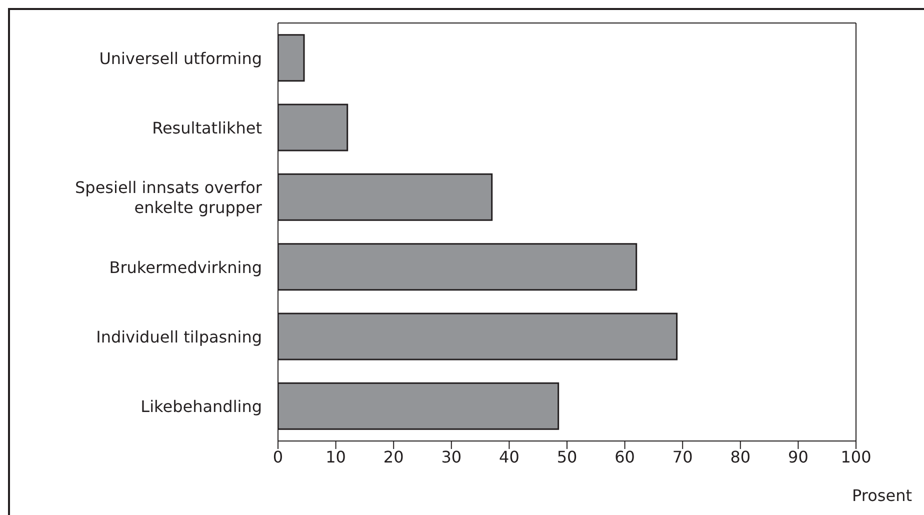 The height and width of the screenshot is (515, 924). Describe the element at coordinates (882, 495) in the screenshot. I see `x-axis-title: Prosent` at that location.